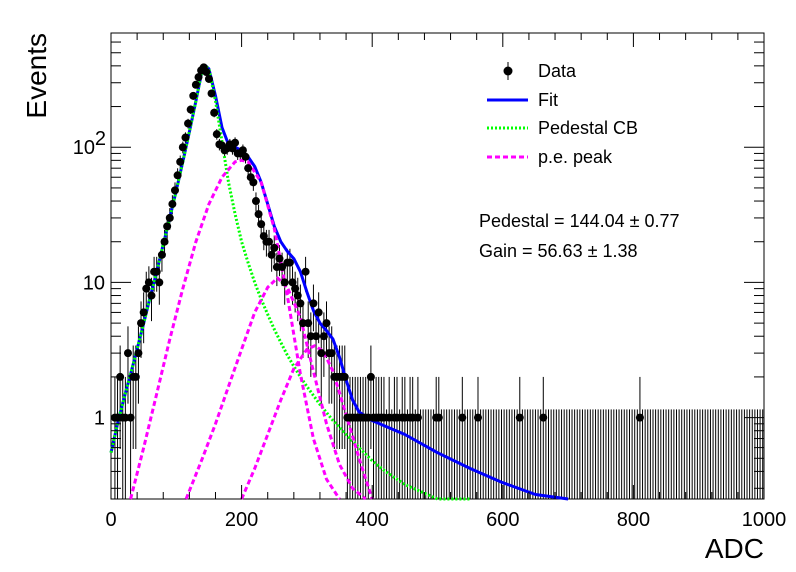 The image size is (796, 572). What do you see at coordinates (734, 548) in the screenshot?
I see `x-axis-title: ADC` at bounding box center [734, 548].